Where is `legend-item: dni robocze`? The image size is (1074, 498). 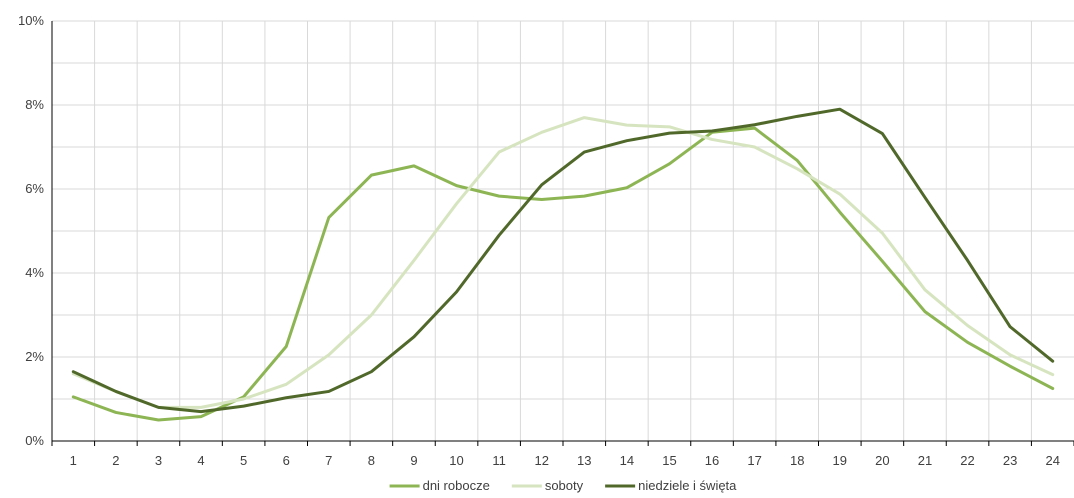 legend-item: dni robocze is located at coordinates (439, 485).